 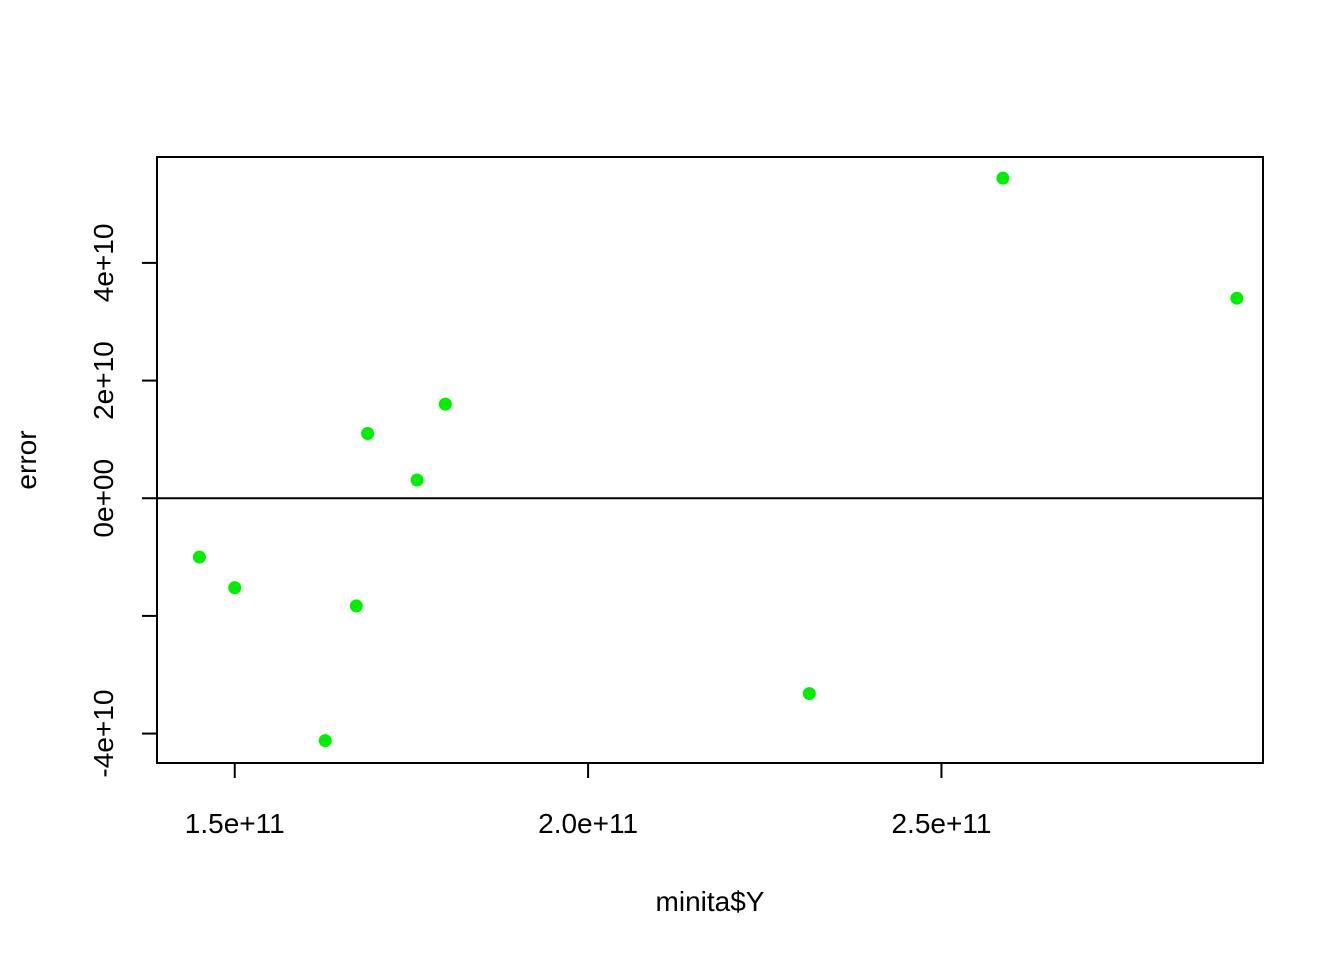 I want to click on x-axis-label: minita$Y, so click(x=710, y=901).